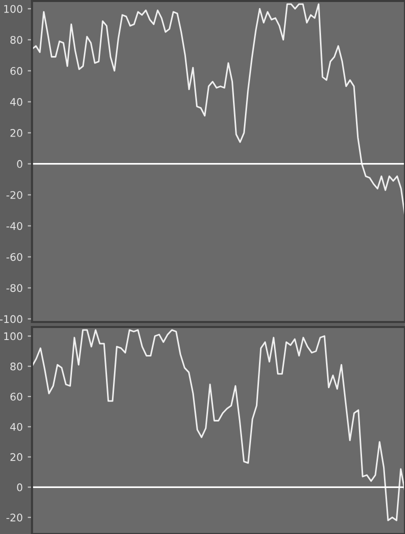 The image size is (405, 534). I want to click on y-tick-label: -80, so click(14, 288).